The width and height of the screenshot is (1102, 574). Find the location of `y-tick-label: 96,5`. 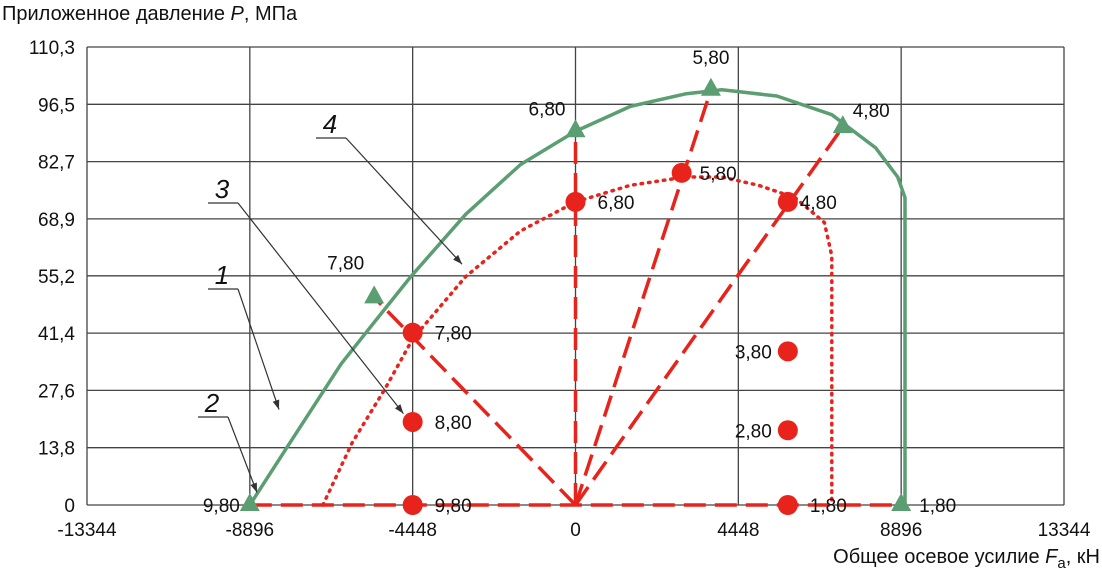

y-tick-label: 96,5 is located at coordinates (56, 105).